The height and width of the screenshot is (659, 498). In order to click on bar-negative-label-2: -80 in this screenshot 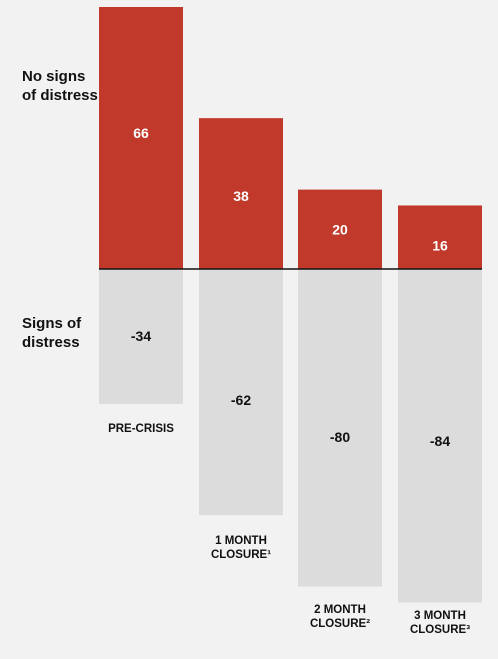, I will do `click(340, 437)`.